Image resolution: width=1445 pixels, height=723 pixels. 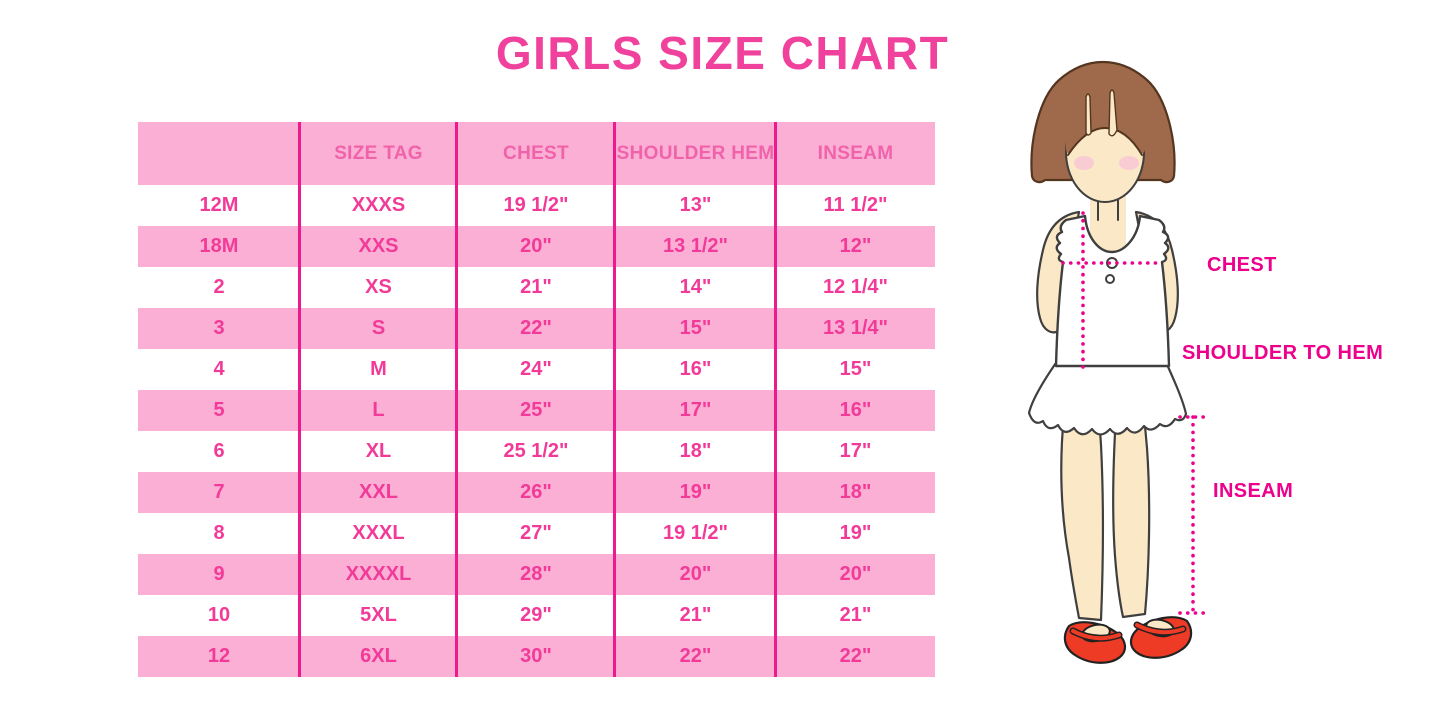 I want to click on girl-left-leg, so click(x=1082, y=517).